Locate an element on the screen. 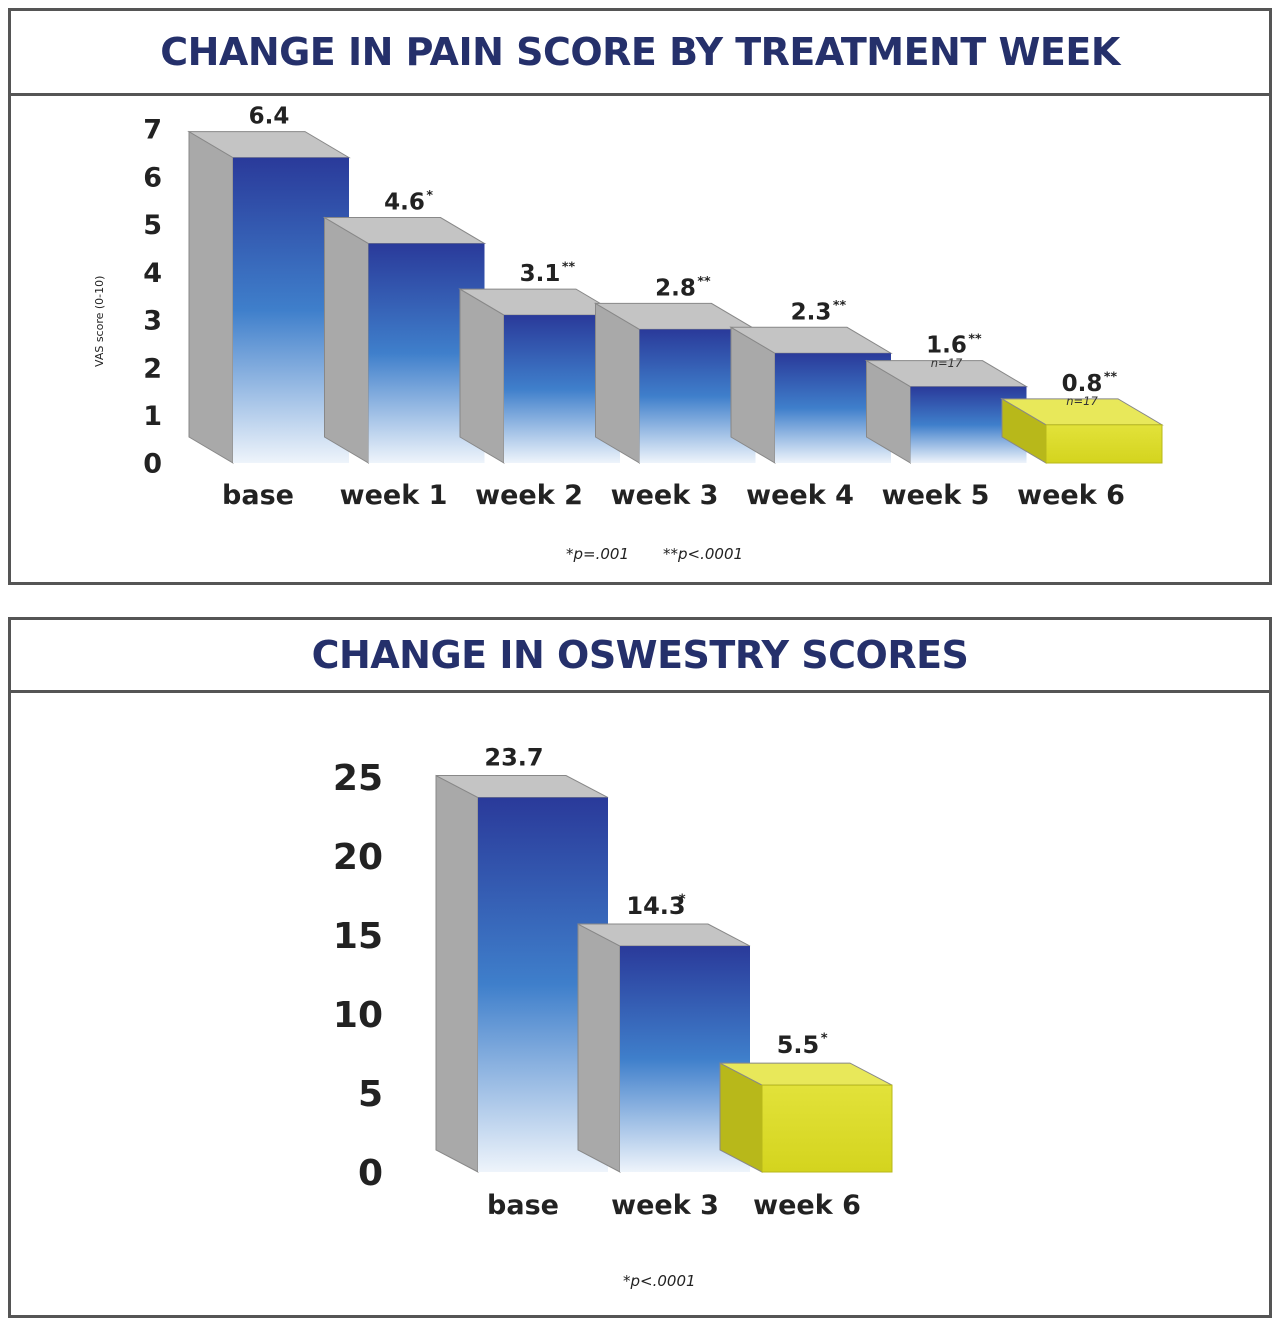  osw-category-2: week 6 is located at coordinates (807, 1205).